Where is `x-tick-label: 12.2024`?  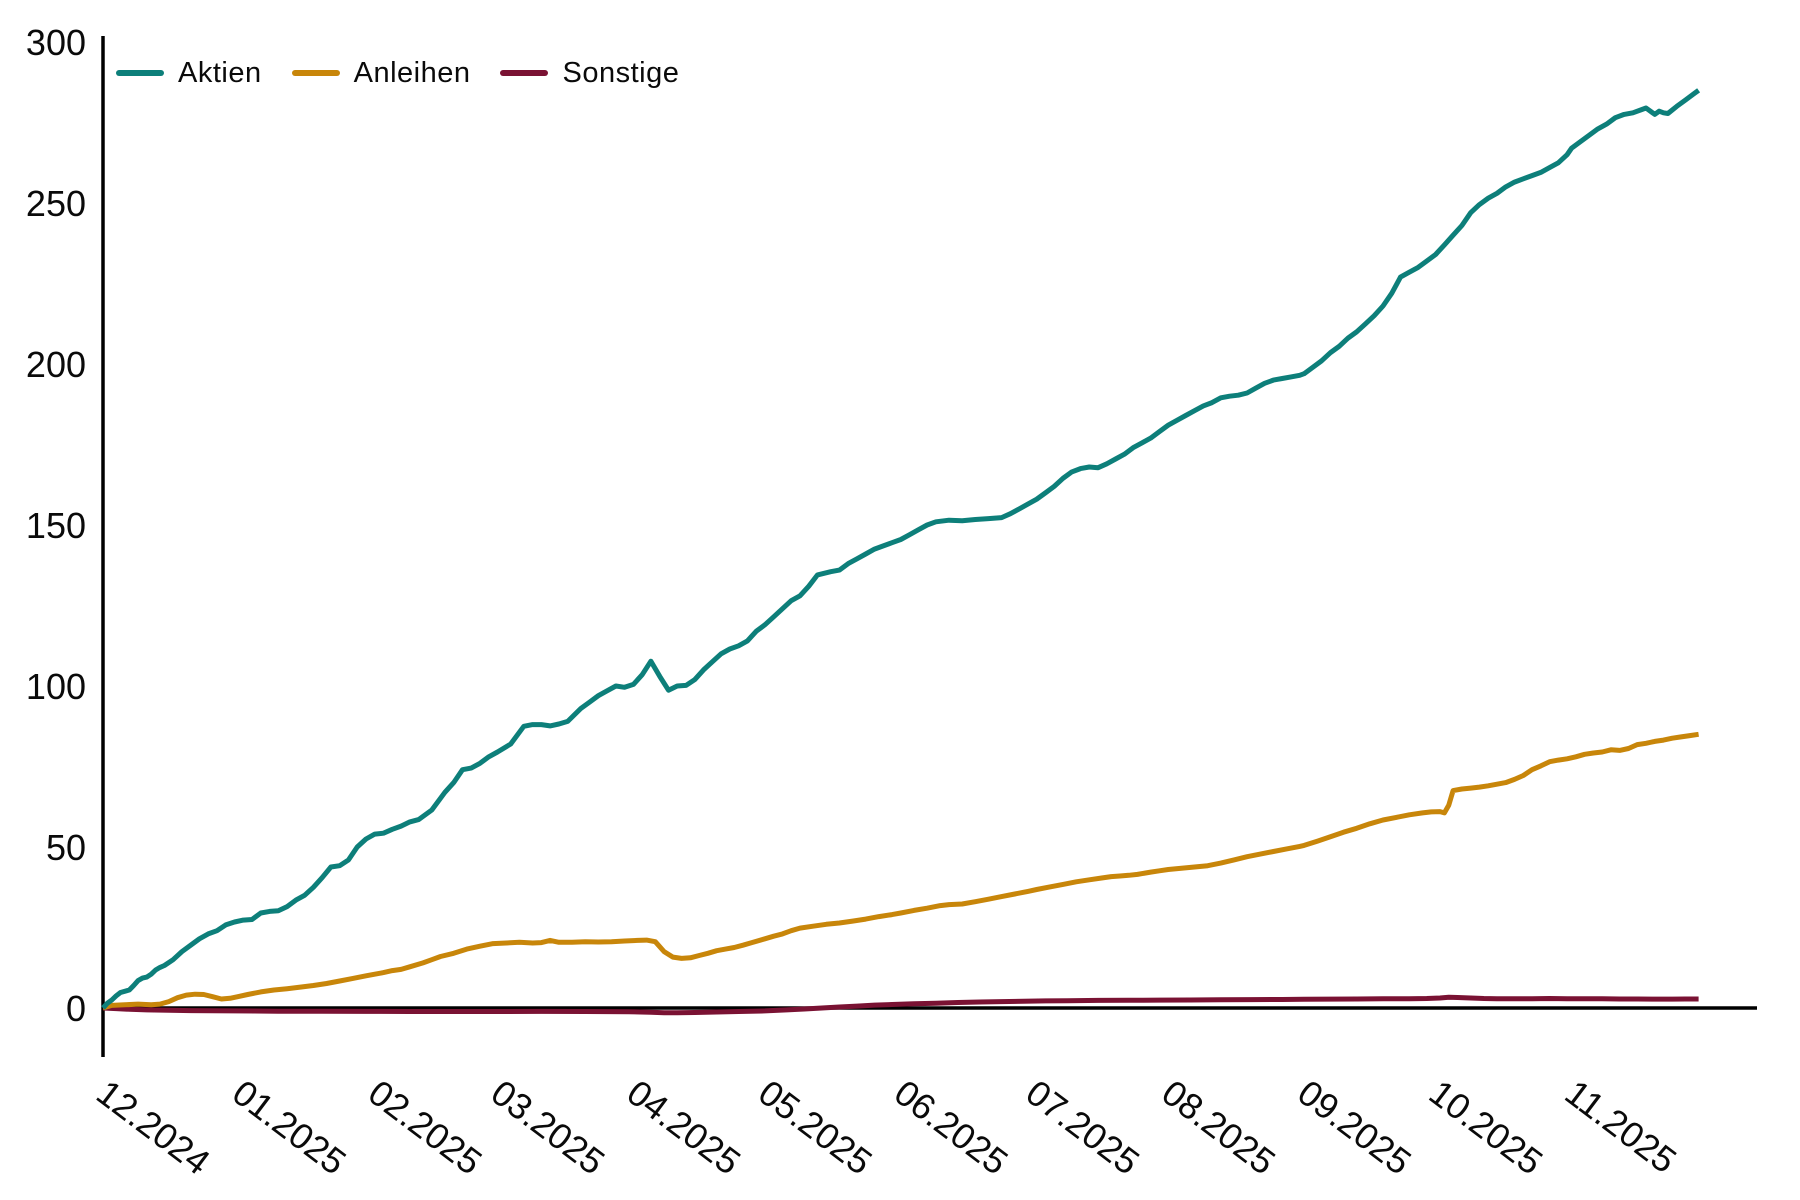 x-tick-label: 12.2024 is located at coordinates (153, 1127).